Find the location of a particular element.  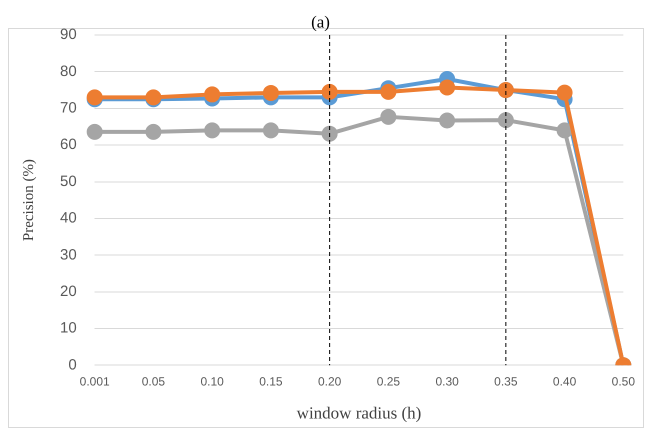

y-tick-label: 90 is located at coordinates (68, 35).